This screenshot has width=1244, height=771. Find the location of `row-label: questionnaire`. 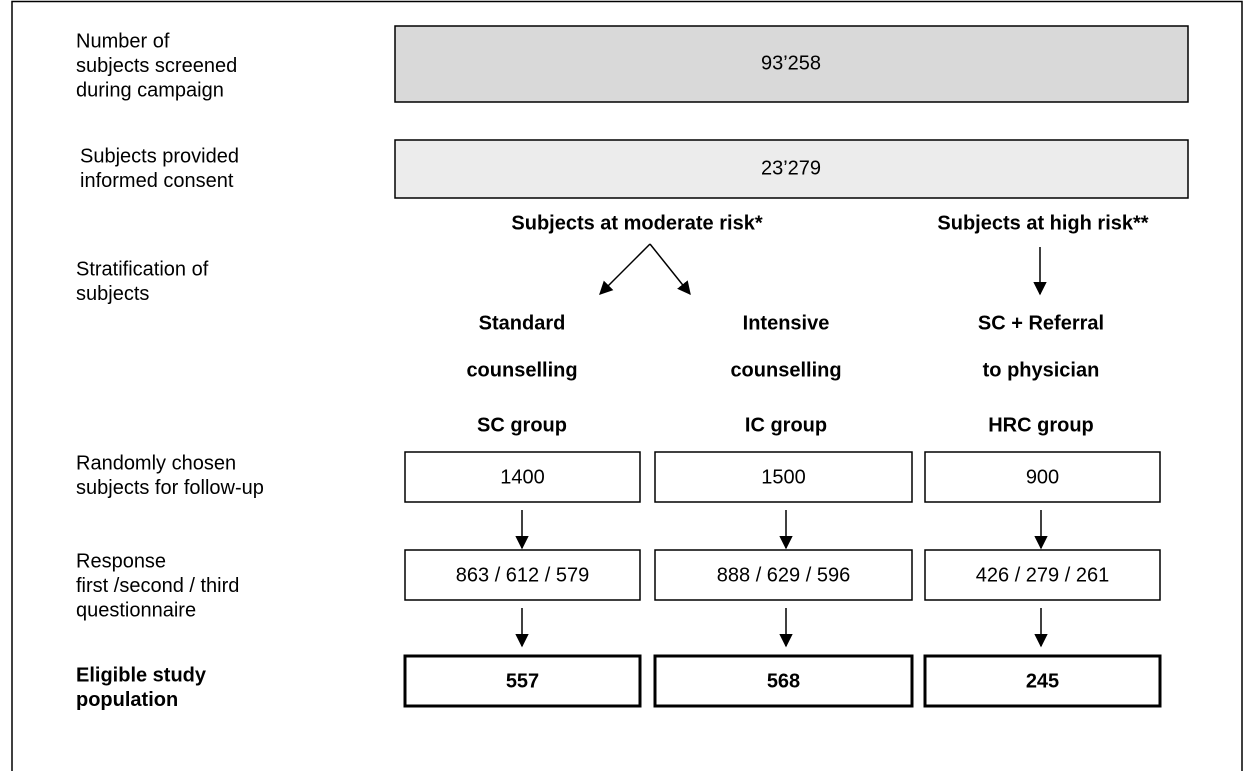

row-label: questionnaire is located at coordinates (136, 610).